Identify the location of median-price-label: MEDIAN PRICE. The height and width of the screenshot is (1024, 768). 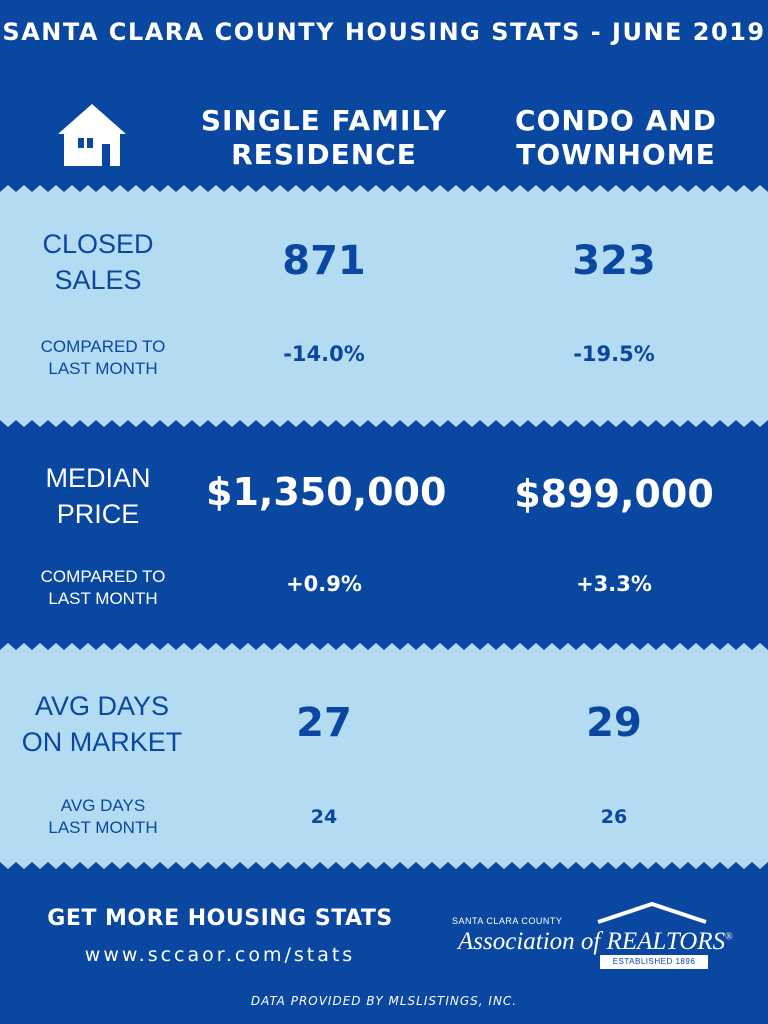
(98, 496).